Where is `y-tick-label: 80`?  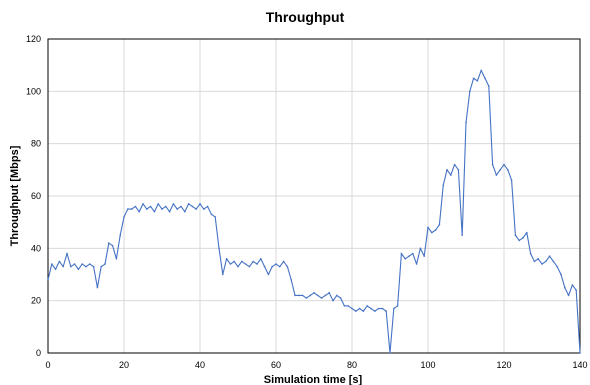 y-tick-label: 80 is located at coordinates (36, 144).